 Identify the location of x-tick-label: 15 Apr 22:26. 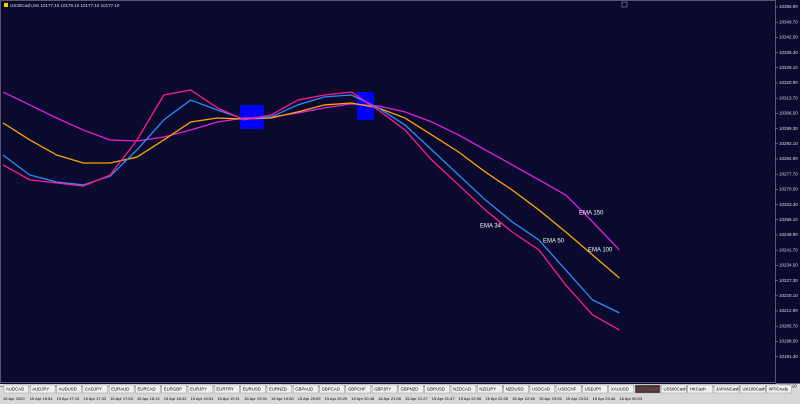
(496, 398).